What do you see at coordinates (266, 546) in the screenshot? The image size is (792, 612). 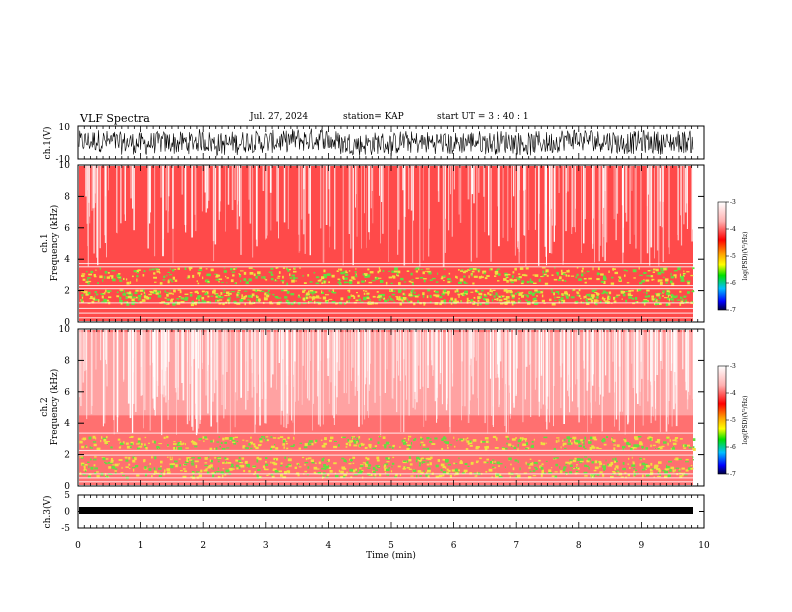 I see `xtick-label: 3` at bounding box center [266, 546].